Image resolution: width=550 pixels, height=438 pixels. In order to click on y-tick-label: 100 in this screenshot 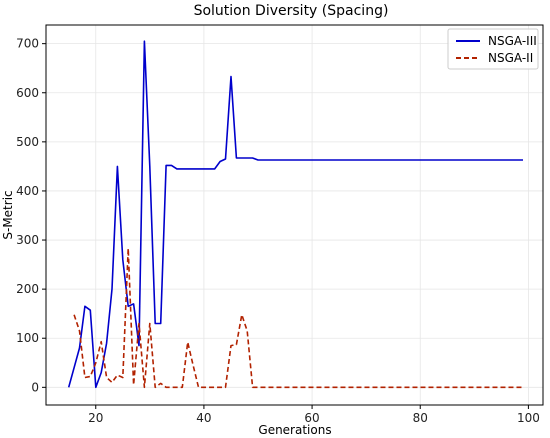, I will do `click(27, 338)`.